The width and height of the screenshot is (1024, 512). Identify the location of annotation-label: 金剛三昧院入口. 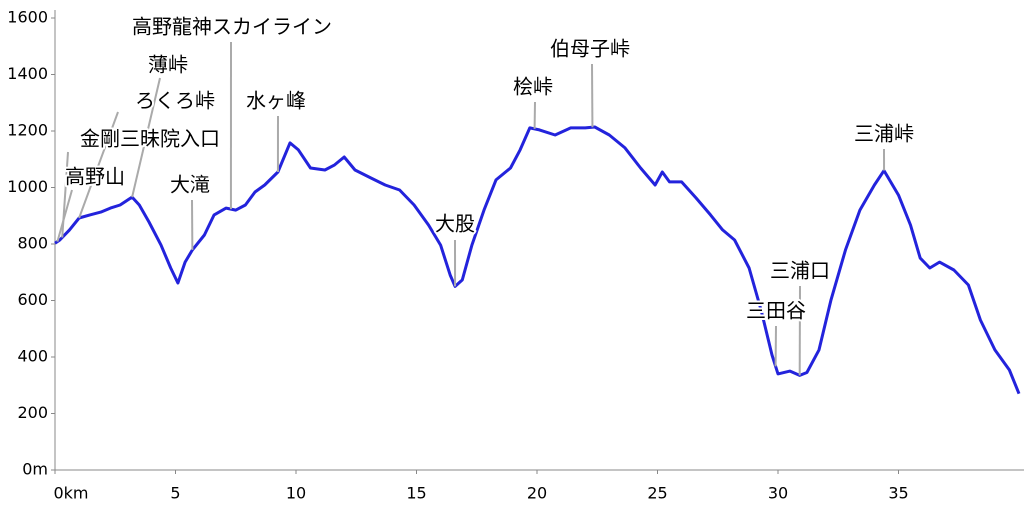
(150, 139).